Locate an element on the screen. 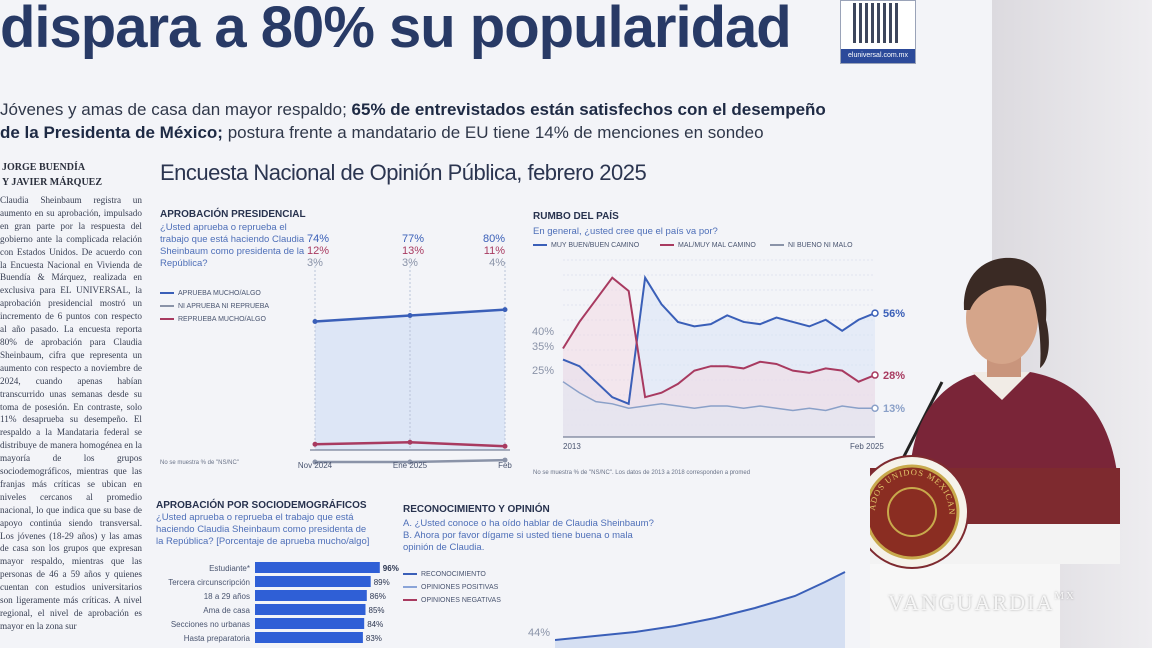 The image size is (1152, 648). socio-value-label: 86% is located at coordinates (378, 596).